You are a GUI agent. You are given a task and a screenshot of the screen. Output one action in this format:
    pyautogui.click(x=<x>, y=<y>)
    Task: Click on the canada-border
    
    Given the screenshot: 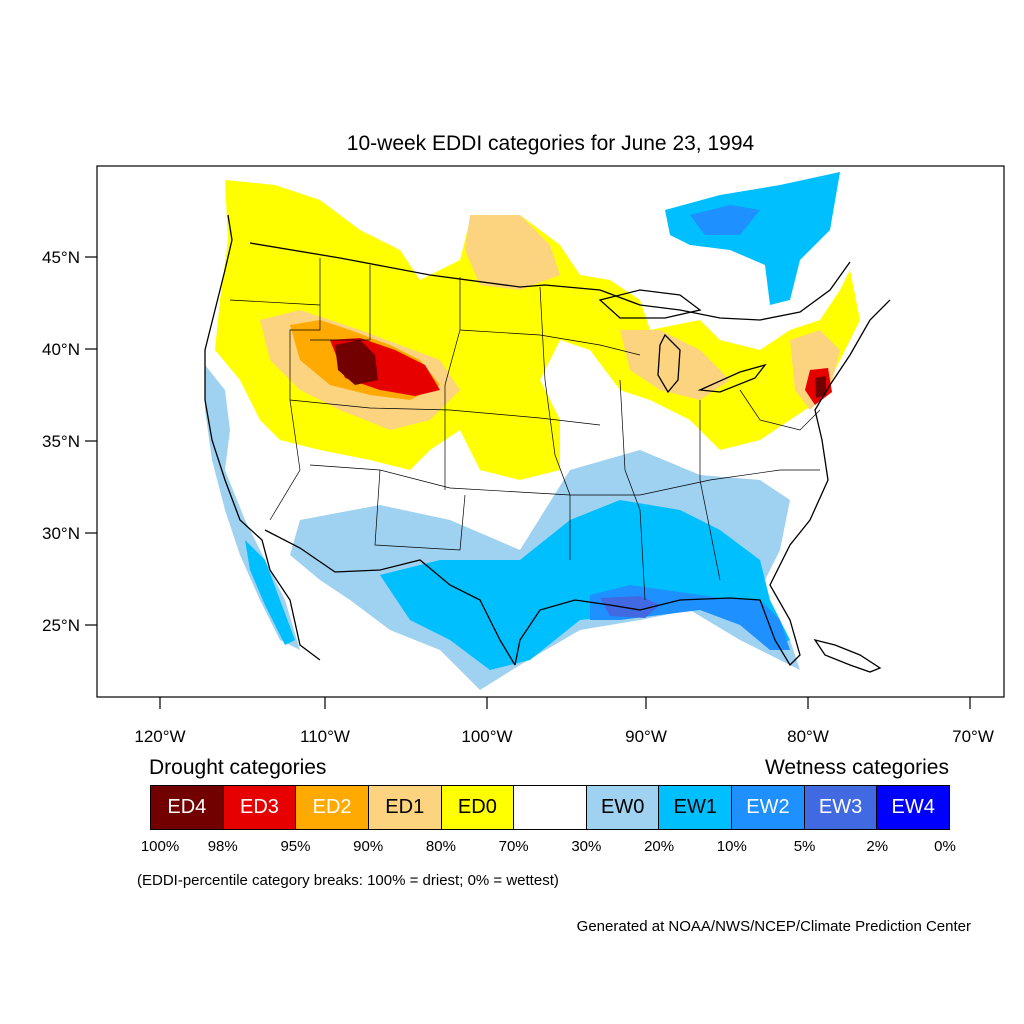 What is the action you would take?
    pyautogui.click(x=550, y=281)
    